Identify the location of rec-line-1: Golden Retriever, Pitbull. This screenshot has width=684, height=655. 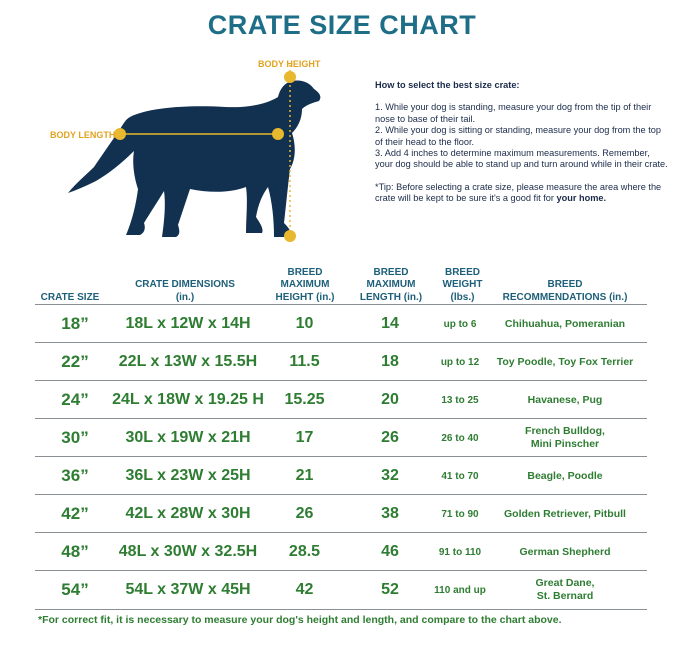
(565, 513).